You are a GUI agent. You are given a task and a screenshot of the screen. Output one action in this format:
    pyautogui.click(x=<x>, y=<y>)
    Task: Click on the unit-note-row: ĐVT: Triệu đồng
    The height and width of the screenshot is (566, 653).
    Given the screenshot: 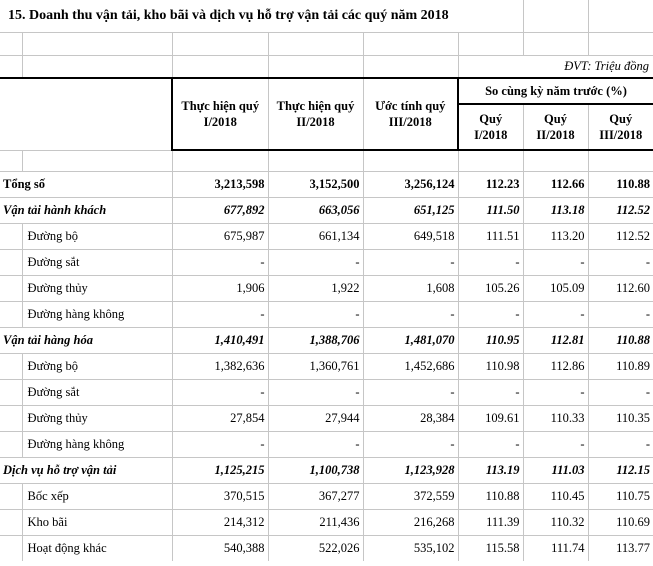 What is the action you would take?
    pyautogui.click(x=326, y=66)
    